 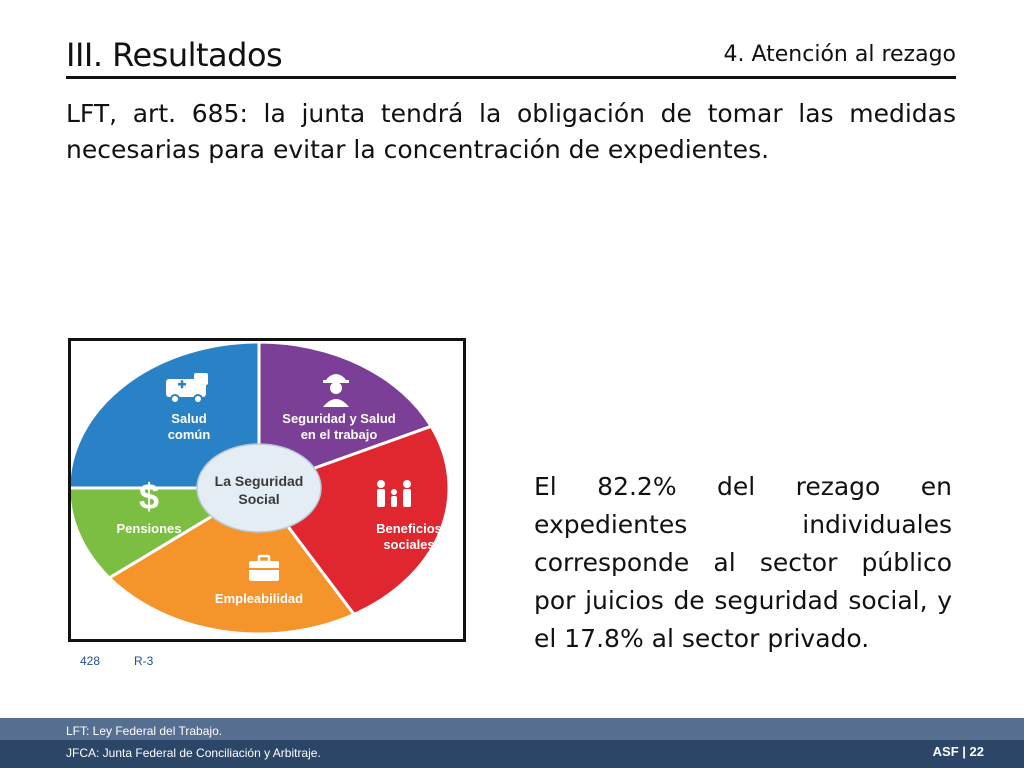 What do you see at coordinates (166, 415) in the screenshot?
I see `segment-salud` at bounding box center [166, 415].